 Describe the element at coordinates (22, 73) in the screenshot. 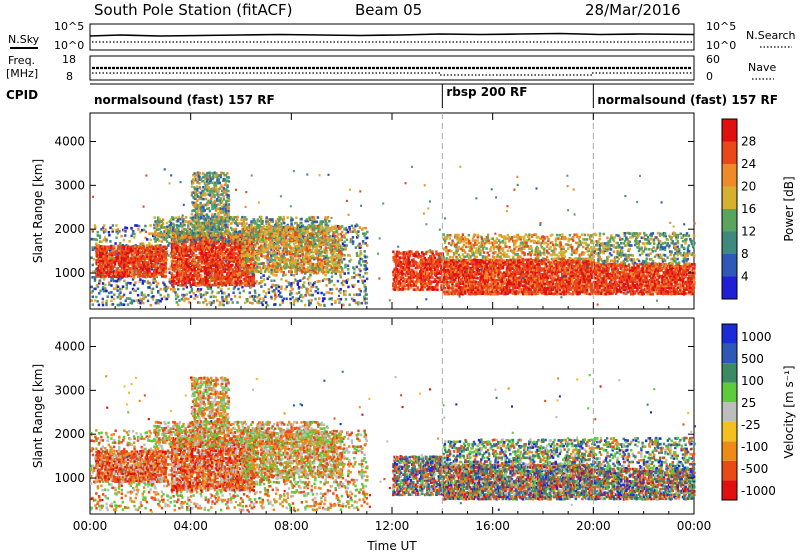

I see `freq-unit: [MHz]` at that location.